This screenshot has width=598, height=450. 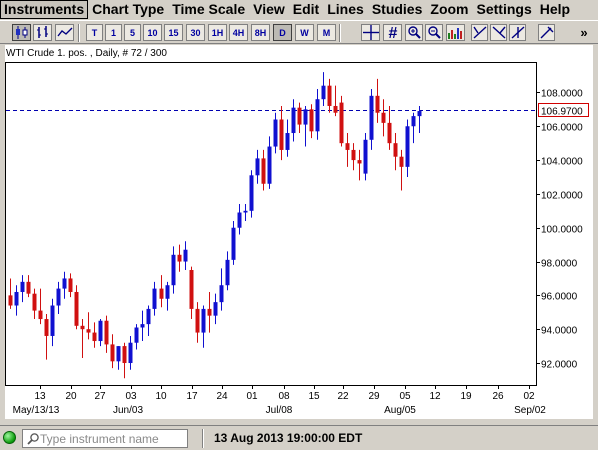 What do you see at coordinates (195, 32) in the screenshot?
I see `timeframe-30-button: 30` at bounding box center [195, 32].